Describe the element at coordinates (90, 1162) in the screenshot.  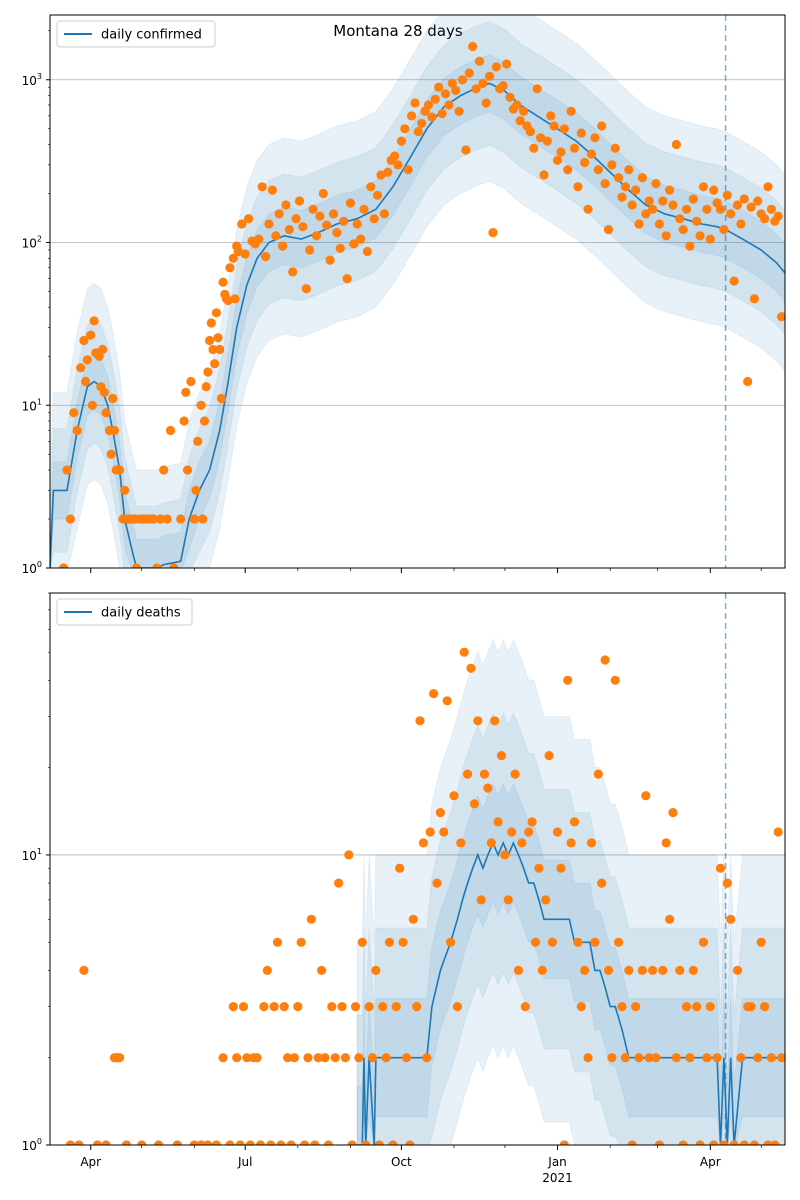
I see `bottom-x-tick-label: Apr` at that location.